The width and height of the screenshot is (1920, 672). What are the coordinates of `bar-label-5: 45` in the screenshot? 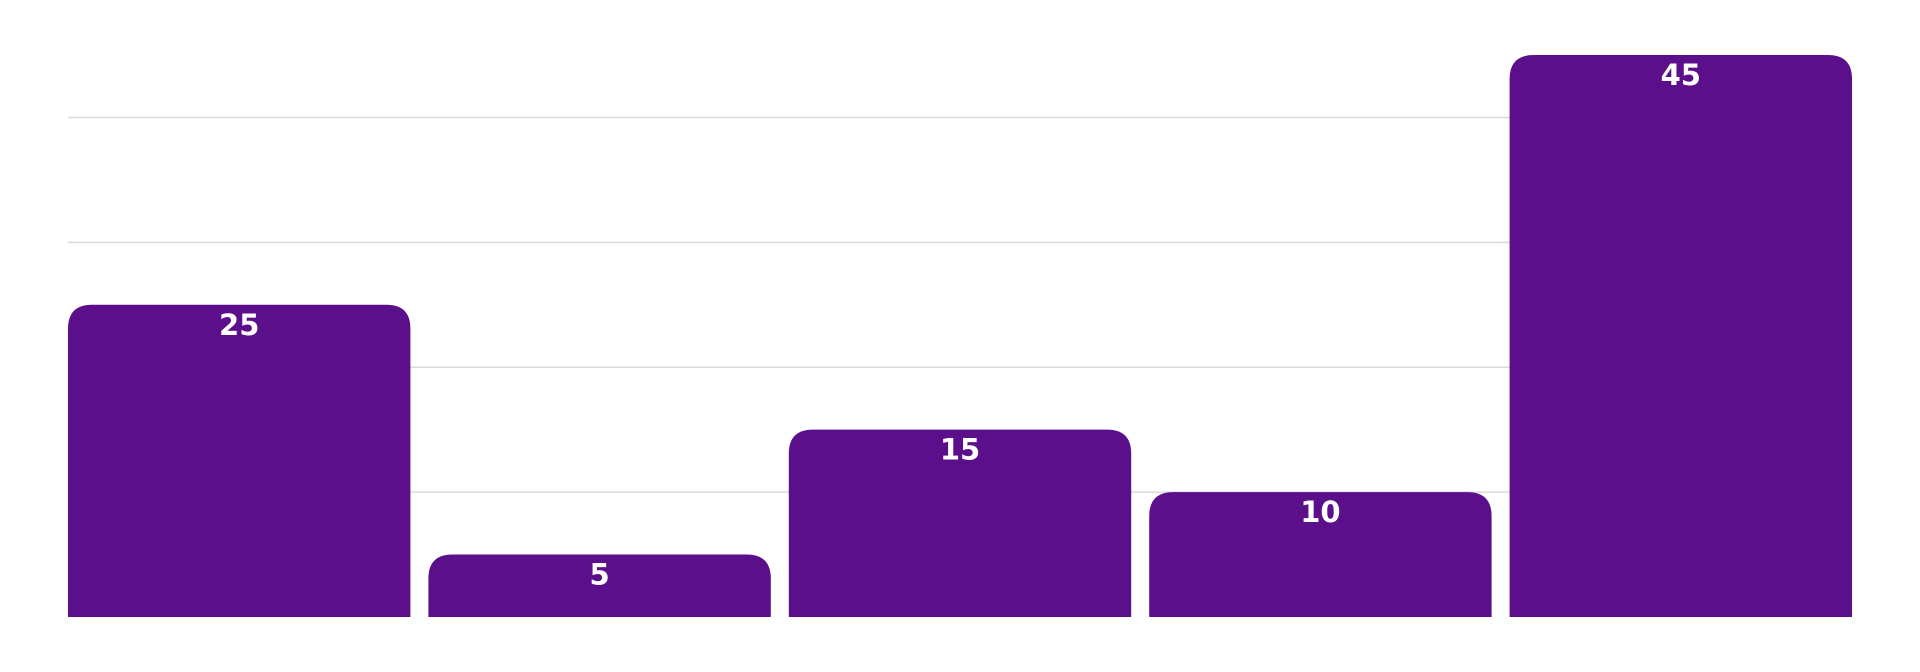 It's located at (1681, 75).